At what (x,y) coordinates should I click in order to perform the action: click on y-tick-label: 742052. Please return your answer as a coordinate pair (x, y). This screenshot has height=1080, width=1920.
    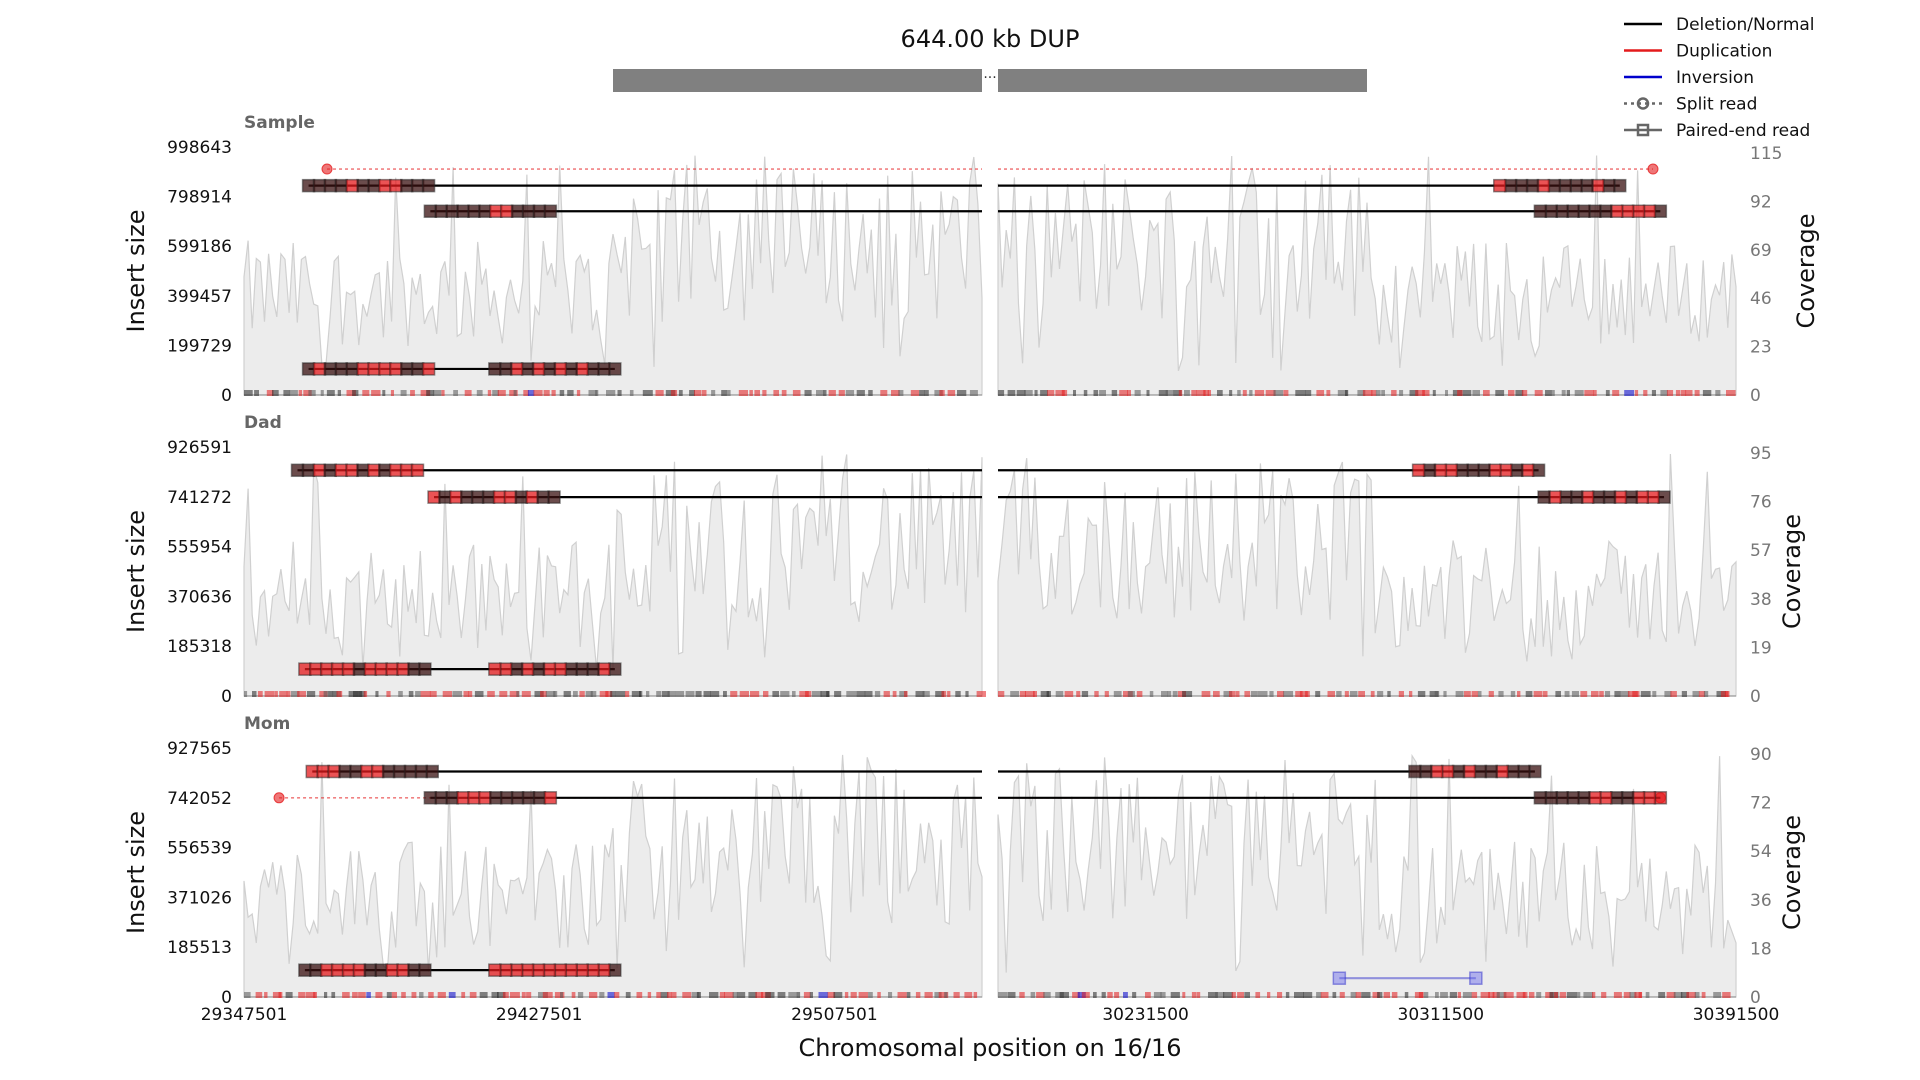
    Looking at the image, I should click on (199, 799).